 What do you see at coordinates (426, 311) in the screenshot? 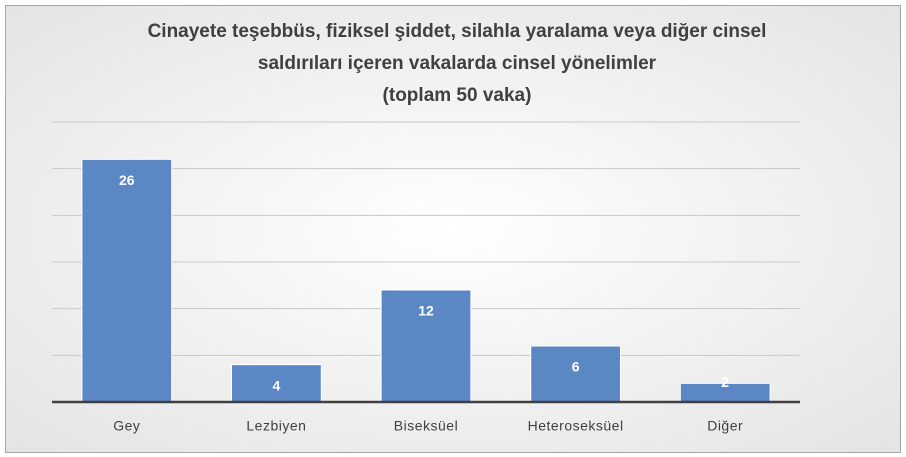
I see `value-label: 12` at bounding box center [426, 311].